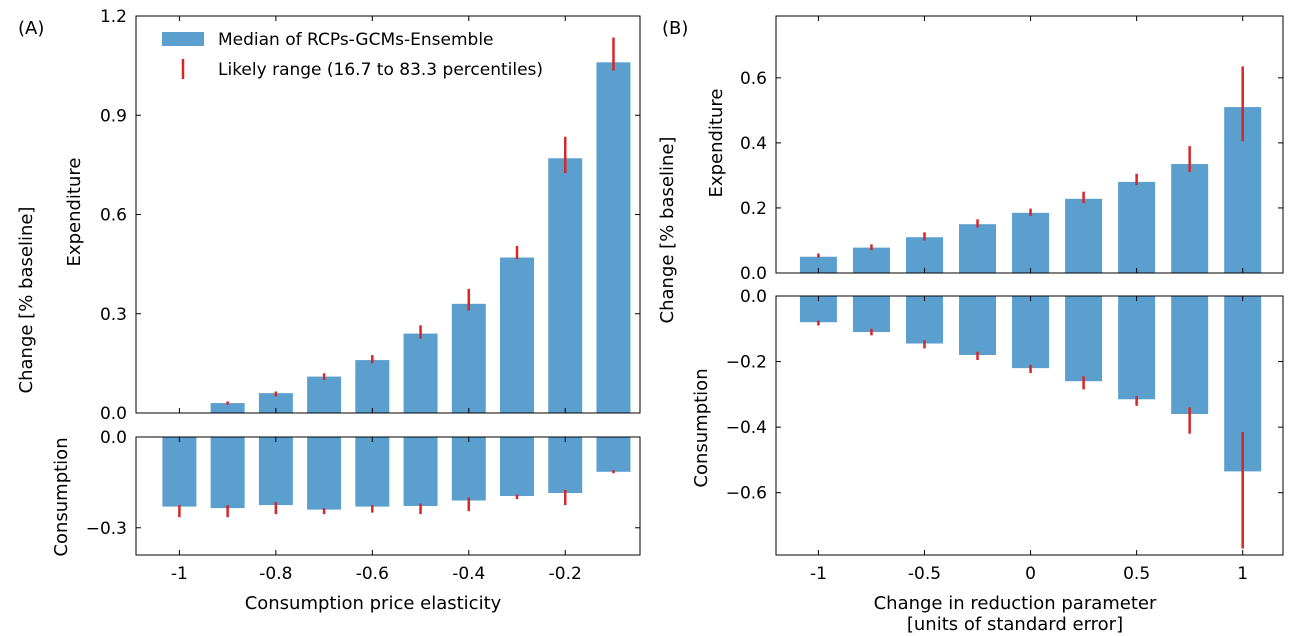  Describe the element at coordinates (675, 28) in the screenshot. I see `panel-b-label: (B)` at that location.